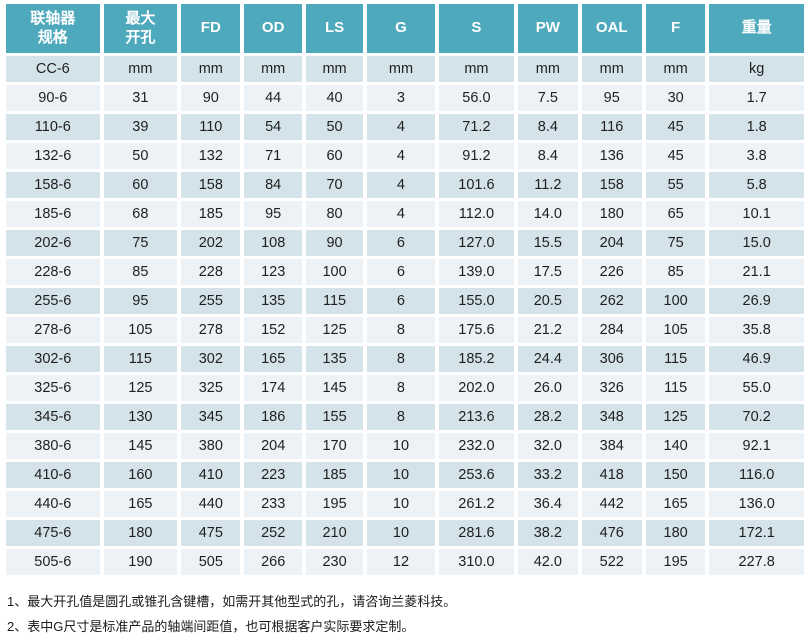 Image resolution: width=811 pixels, height=637 pixels. What do you see at coordinates (548, 243) in the screenshot?
I see `value-cell: 15.5` at bounding box center [548, 243].